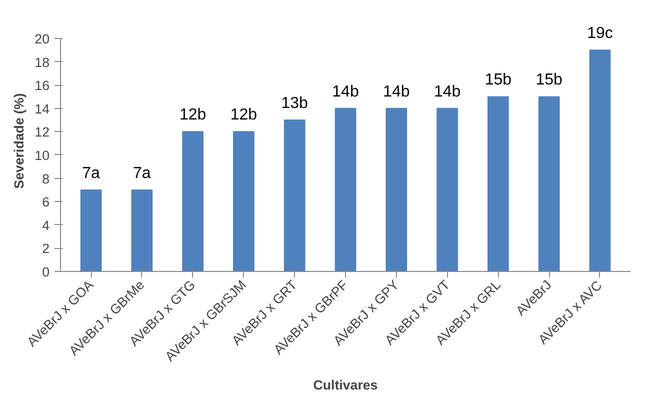 Image resolution: width=668 pixels, height=403 pixels. I want to click on y-tick-label: 2, so click(46, 248).